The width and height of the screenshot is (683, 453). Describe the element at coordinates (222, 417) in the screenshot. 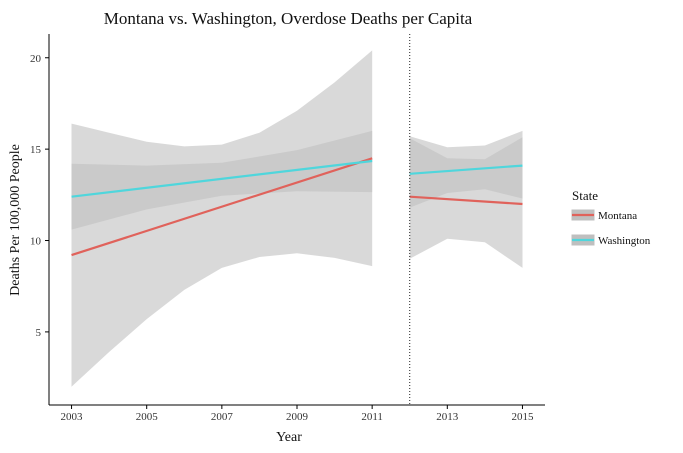

I see `x-tick-label-2007: 2007` at that location.